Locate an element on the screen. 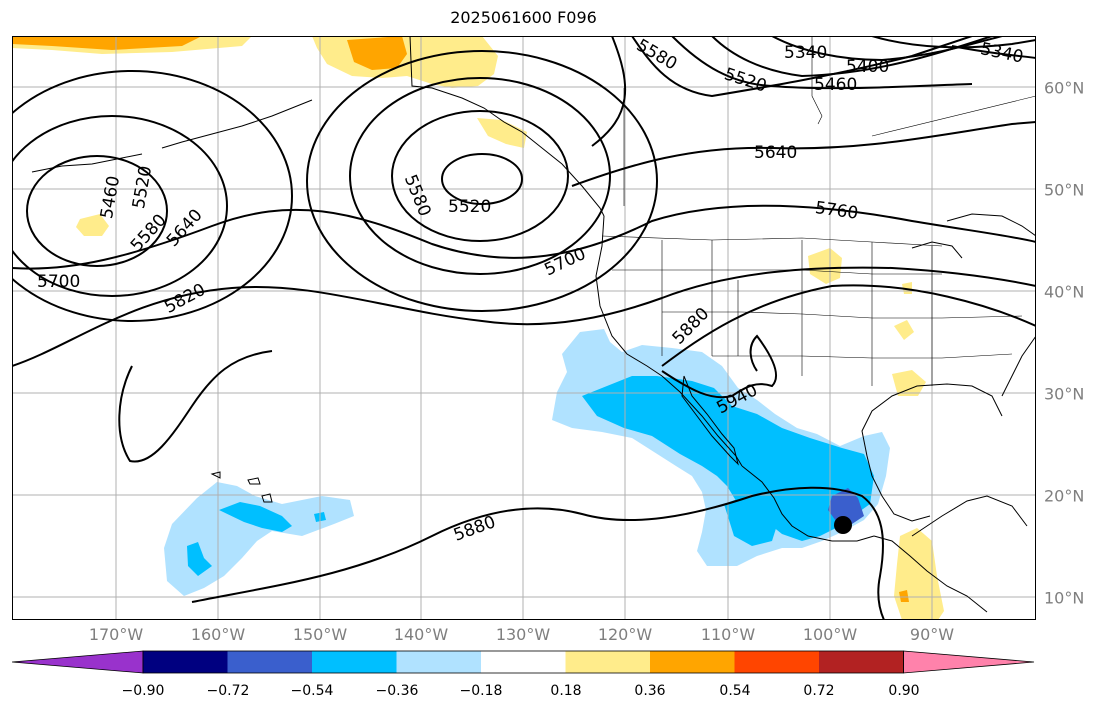  shade-yellow-bc is located at coordinates (502, 133).